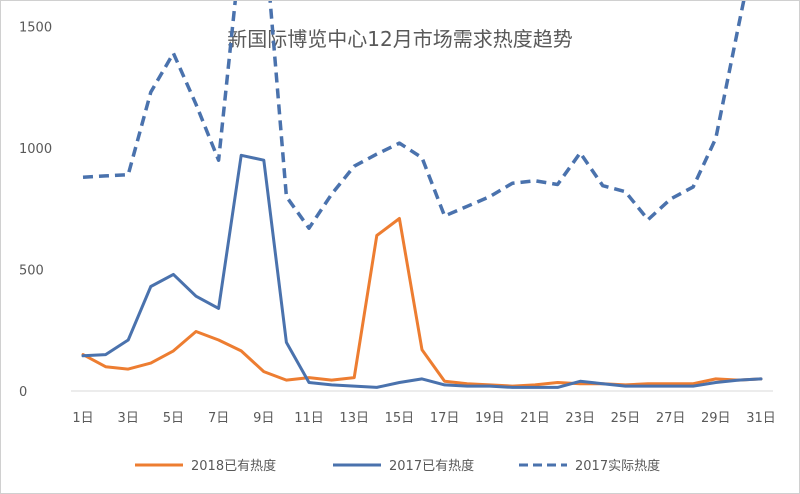 The height and width of the screenshot is (494, 800). Describe the element at coordinates (400, 418) in the screenshot. I see `x-tick-label: 15日` at that location.